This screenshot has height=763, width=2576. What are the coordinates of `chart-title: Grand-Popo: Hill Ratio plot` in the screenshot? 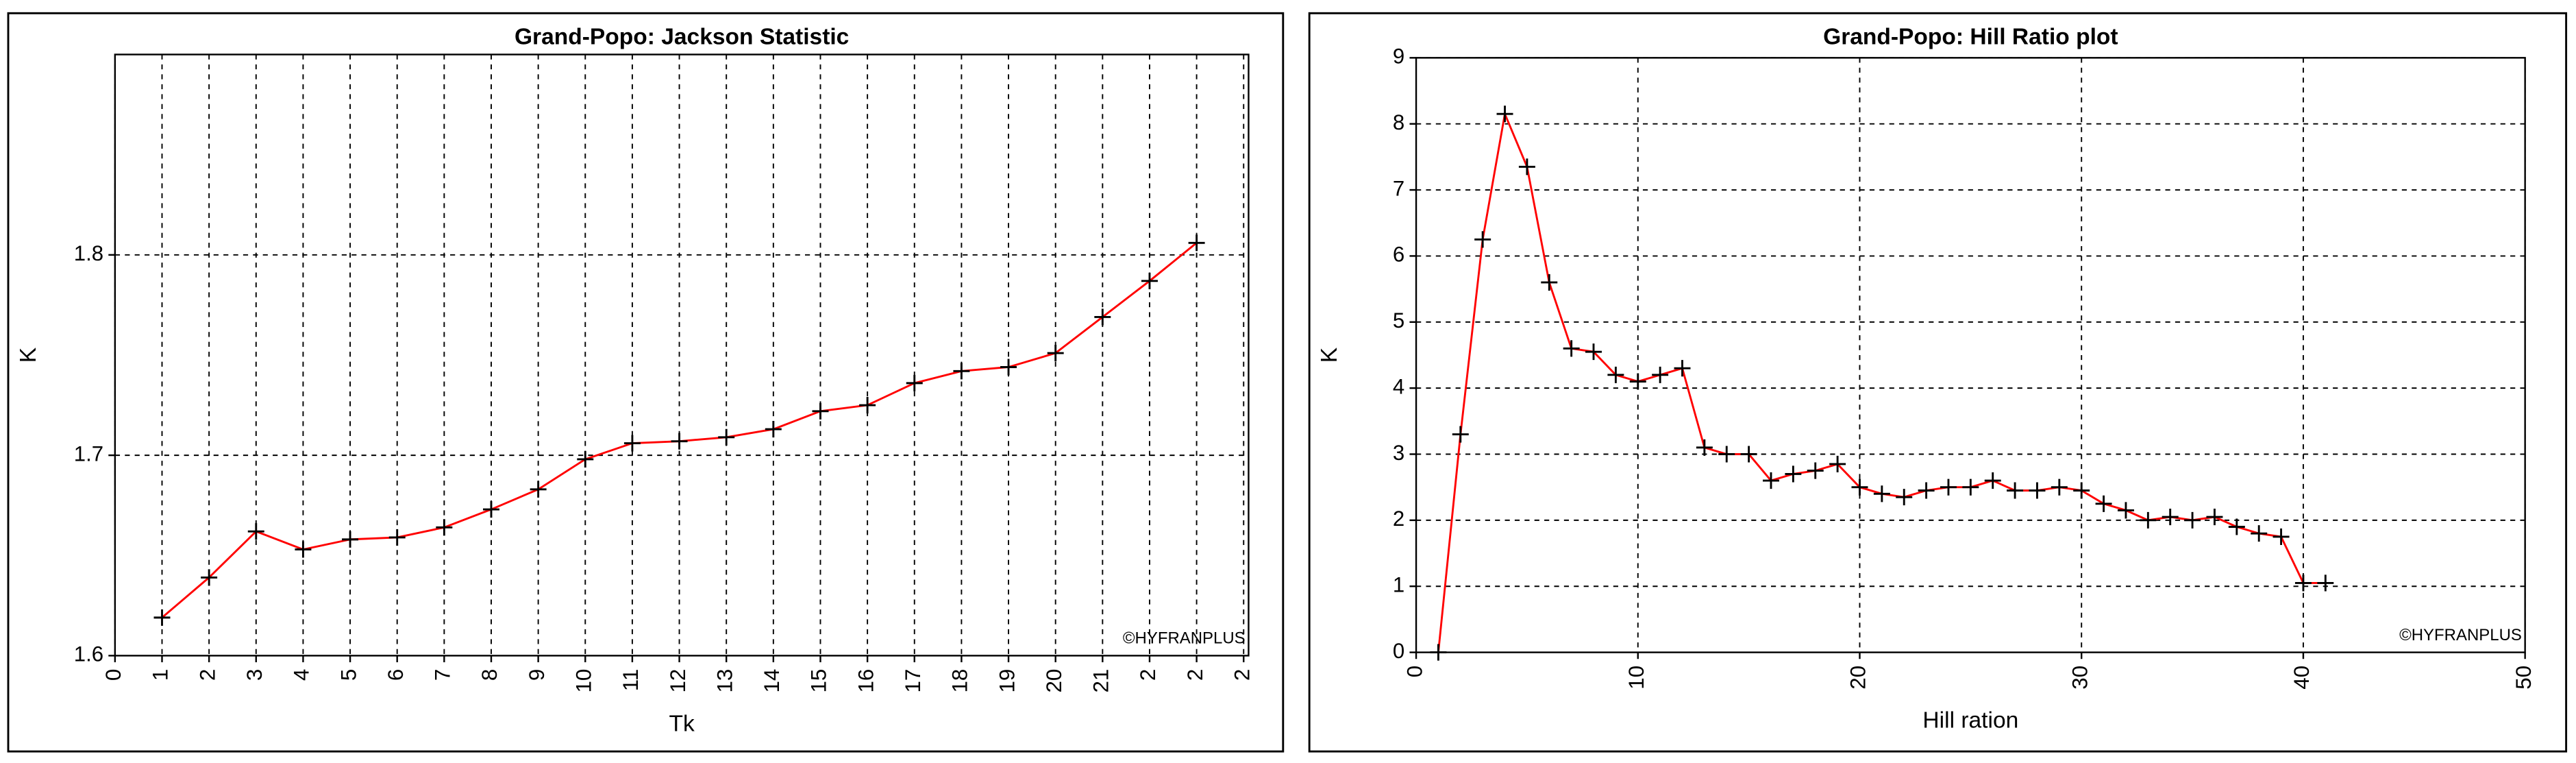 It's located at (1970, 36).